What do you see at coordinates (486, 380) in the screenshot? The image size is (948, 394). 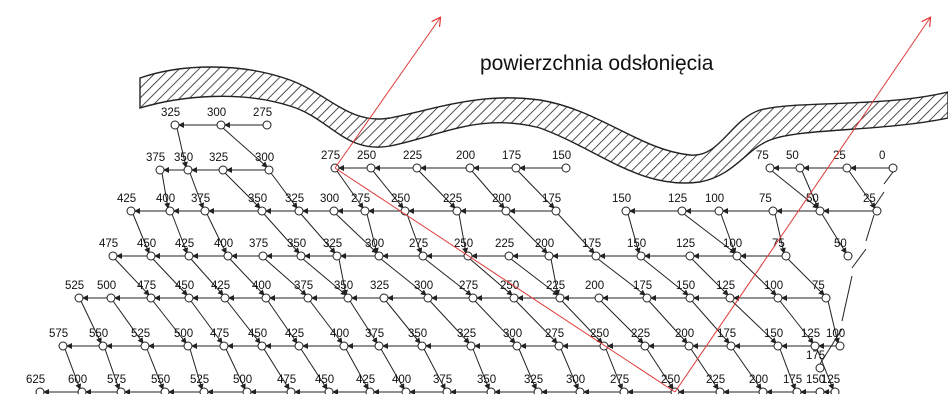 I see `node-label: 350` at bounding box center [486, 380].